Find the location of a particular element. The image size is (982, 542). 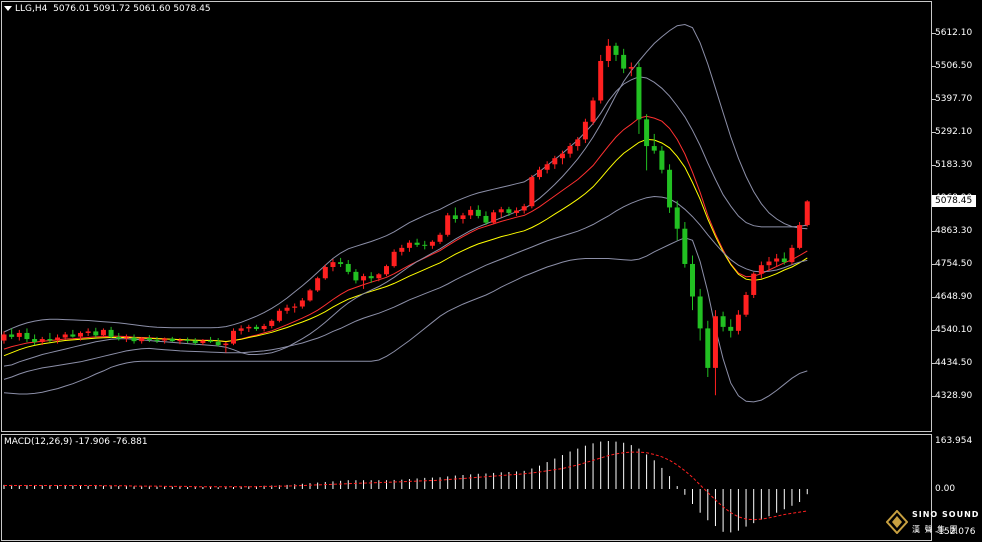

macd-axis: 163.954 0.00 -152.076 is located at coordinates (957, 488).